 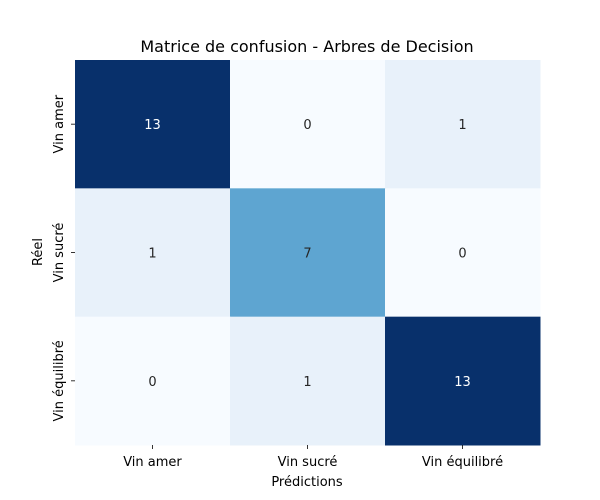 What do you see at coordinates (38, 252) in the screenshot?
I see `y-axis-label: Réel` at bounding box center [38, 252].